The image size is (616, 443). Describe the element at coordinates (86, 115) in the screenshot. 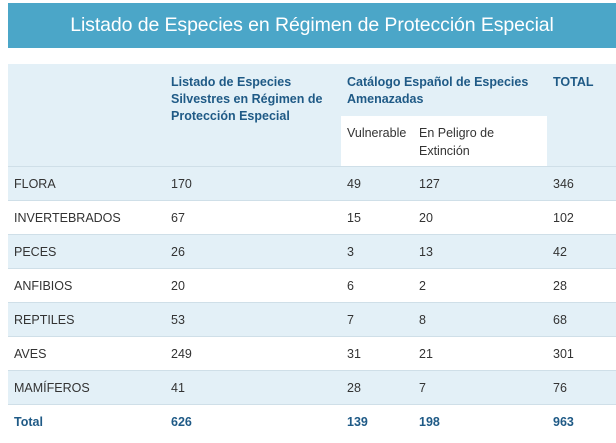

I see `header-group-blank` at that location.